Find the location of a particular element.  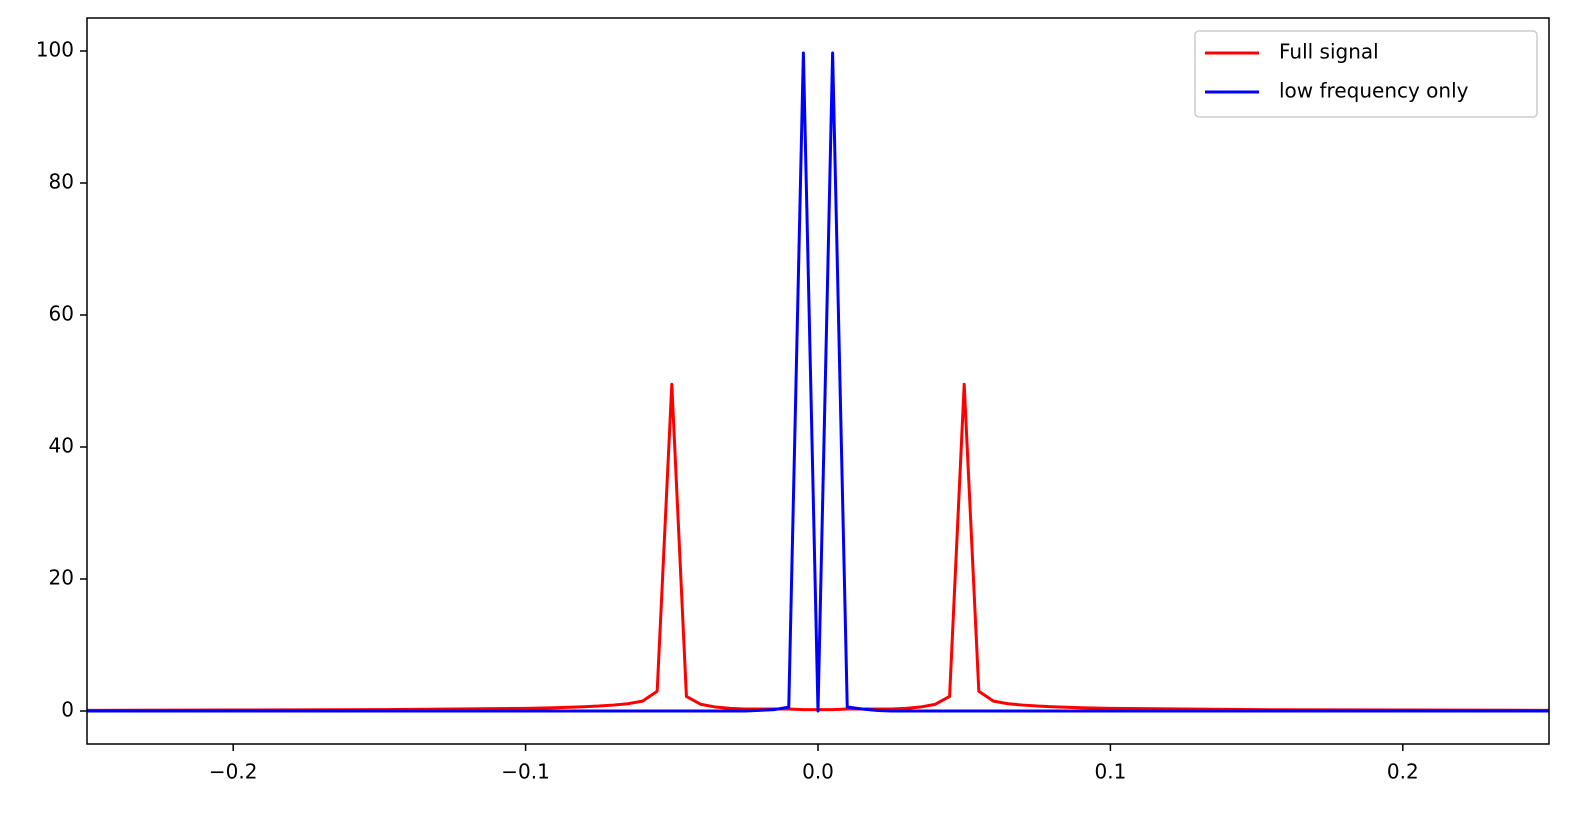

x-tick-label: −0.1 is located at coordinates (525, 772).